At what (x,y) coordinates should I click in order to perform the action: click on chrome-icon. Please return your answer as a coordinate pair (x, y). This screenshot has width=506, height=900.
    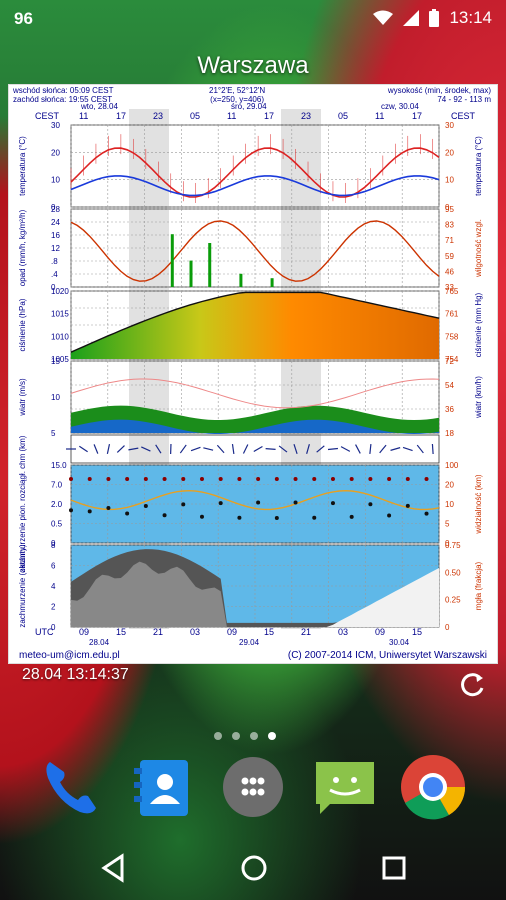
    Looking at the image, I should click on (433, 787).